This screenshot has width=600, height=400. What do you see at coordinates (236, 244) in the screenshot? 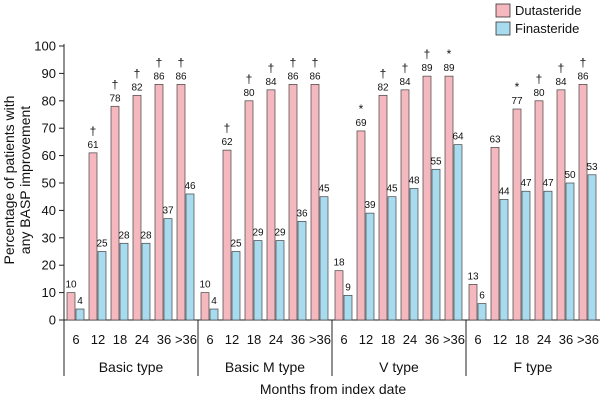
I see `data-label-finasteride: 25` at bounding box center [236, 244].